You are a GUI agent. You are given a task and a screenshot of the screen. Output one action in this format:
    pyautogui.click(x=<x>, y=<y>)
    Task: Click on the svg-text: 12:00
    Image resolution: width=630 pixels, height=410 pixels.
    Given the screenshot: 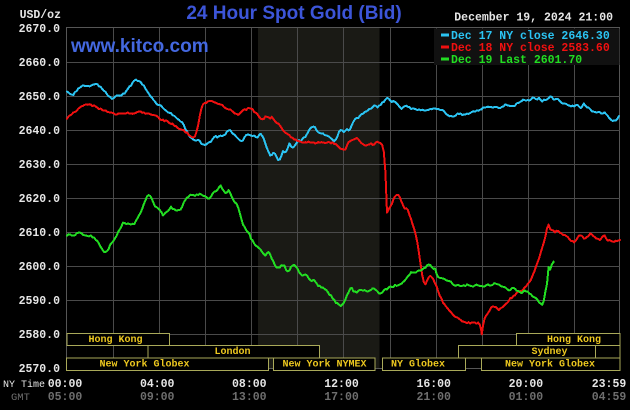 What is the action you would take?
    pyautogui.click(x=341, y=384)
    